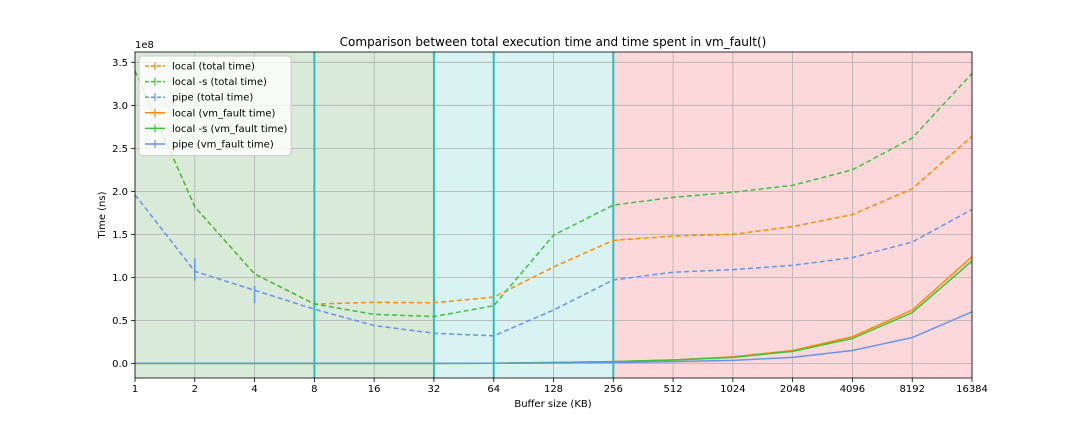  Describe the element at coordinates (229, 129) in the screenshot. I see `legend-entry: local -s (vm_fault time)` at that location.